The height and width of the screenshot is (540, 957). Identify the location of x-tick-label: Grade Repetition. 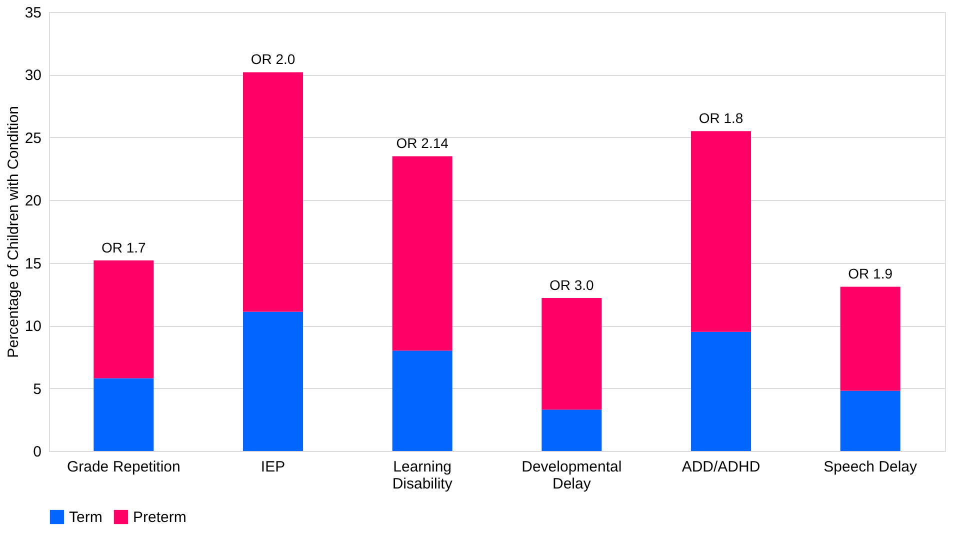
(123, 467).